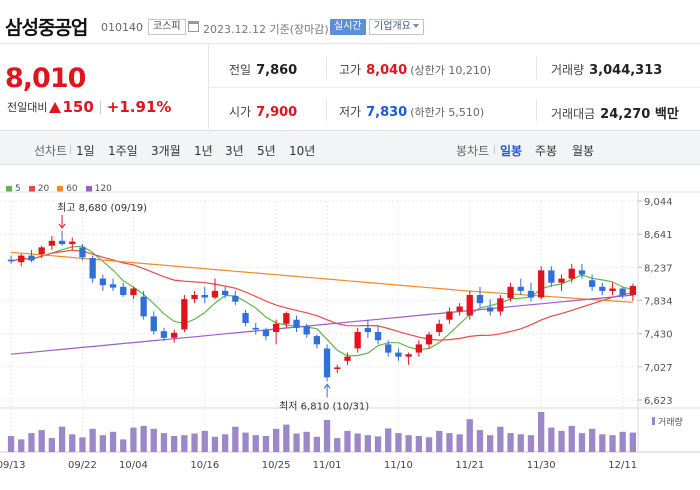 This screenshot has height=490, width=700. Describe the element at coordinates (277, 70) in the screenshot. I see `stat-prev-value: 7,860` at that location.